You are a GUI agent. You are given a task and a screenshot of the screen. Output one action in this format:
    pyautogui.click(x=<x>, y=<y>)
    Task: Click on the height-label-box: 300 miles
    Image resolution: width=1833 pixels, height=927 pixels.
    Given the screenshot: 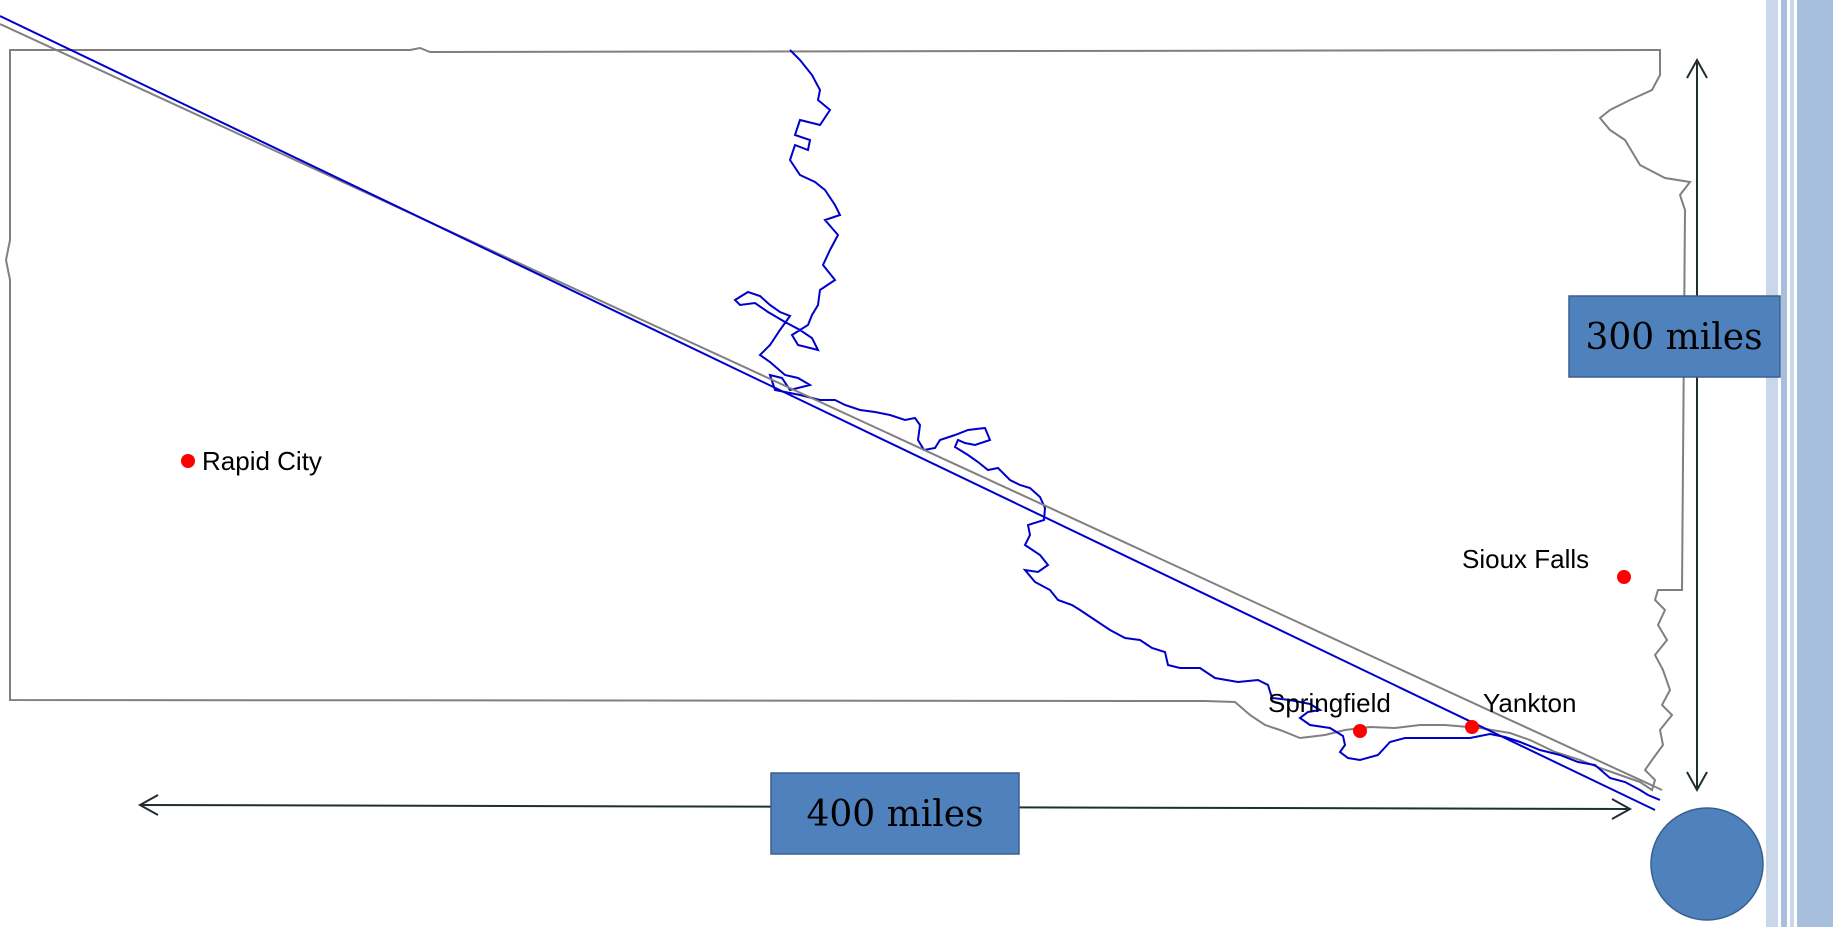 What is the action you would take?
    pyautogui.click(x=1674, y=336)
    